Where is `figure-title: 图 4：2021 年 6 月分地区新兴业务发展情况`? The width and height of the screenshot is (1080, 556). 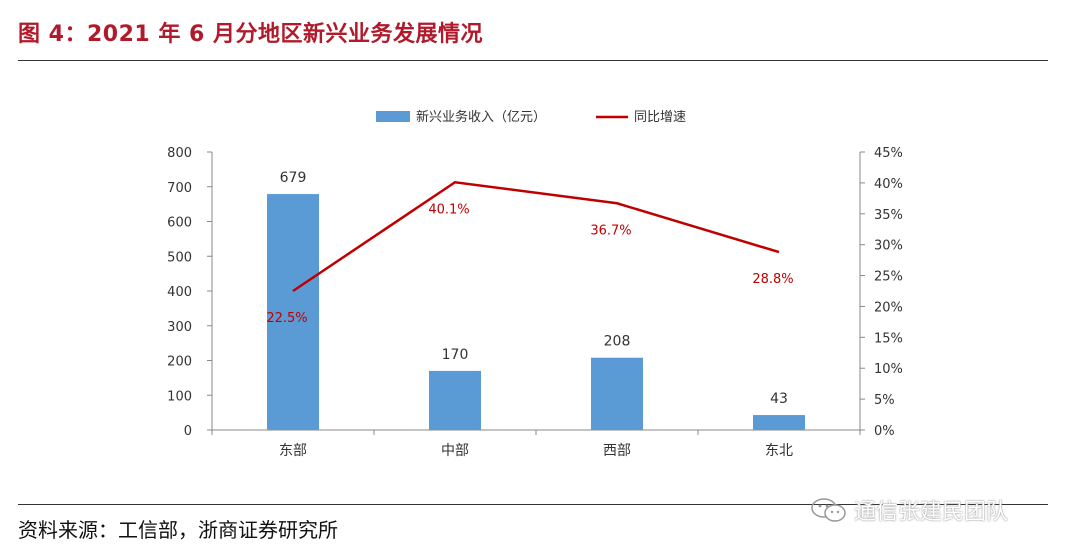 figure-title: 图 4：2021 年 6 月分地区新兴业务发展情况 is located at coordinates (250, 34).